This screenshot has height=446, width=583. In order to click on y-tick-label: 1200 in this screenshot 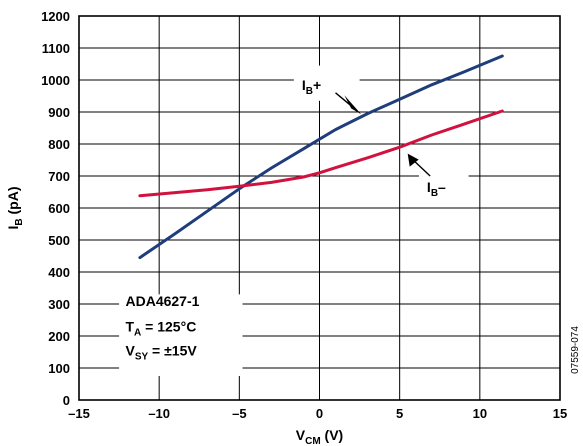, I will do `click(55, 16)`.